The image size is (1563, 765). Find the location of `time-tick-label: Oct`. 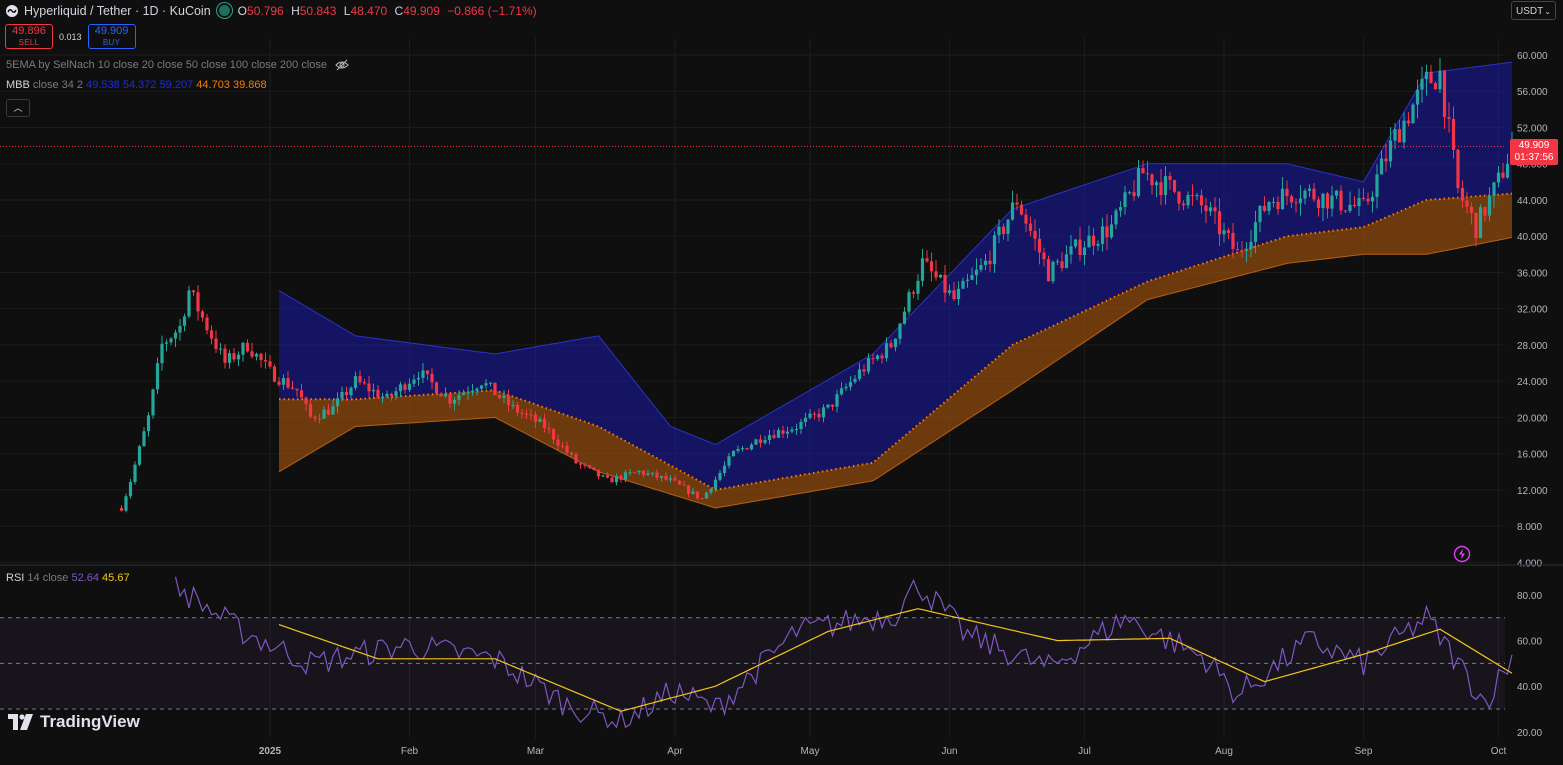

time-tick-label: Oct is located at coordinates (1499, 751).